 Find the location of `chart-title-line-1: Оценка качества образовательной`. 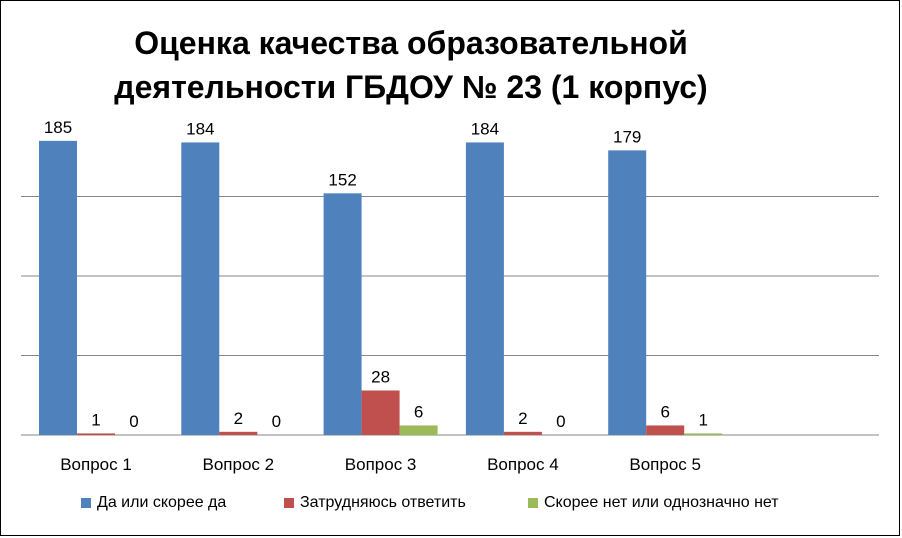

chart-title-line-1: Оценка качества образовательной is located at coordinates (411, 43).